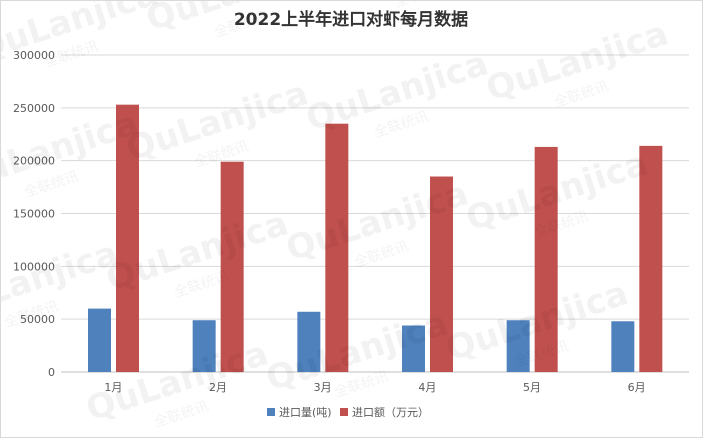  What do you see at coordinates (218, 387) in the screenshot?
I see `x-tick-label: 2月` at bounding box center [218, 387].